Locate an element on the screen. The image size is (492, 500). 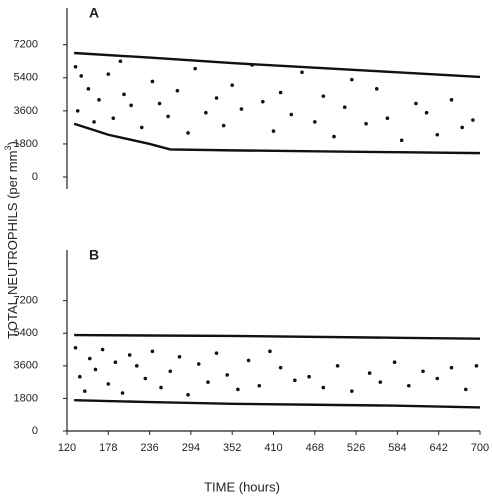
y-tick-label: 5400 is located at coordinates (26, 333).